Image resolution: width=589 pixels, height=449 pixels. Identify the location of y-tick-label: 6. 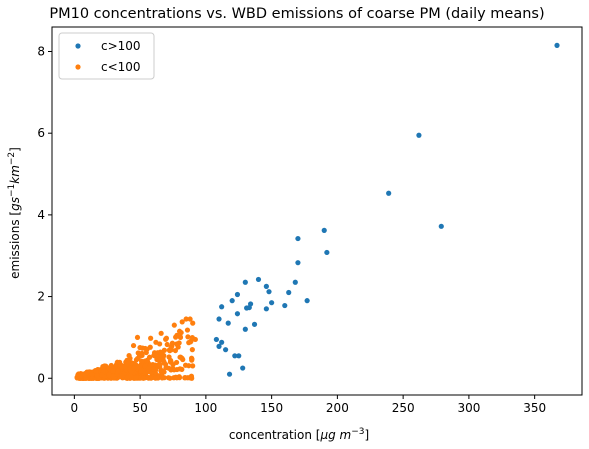
(41, 133).